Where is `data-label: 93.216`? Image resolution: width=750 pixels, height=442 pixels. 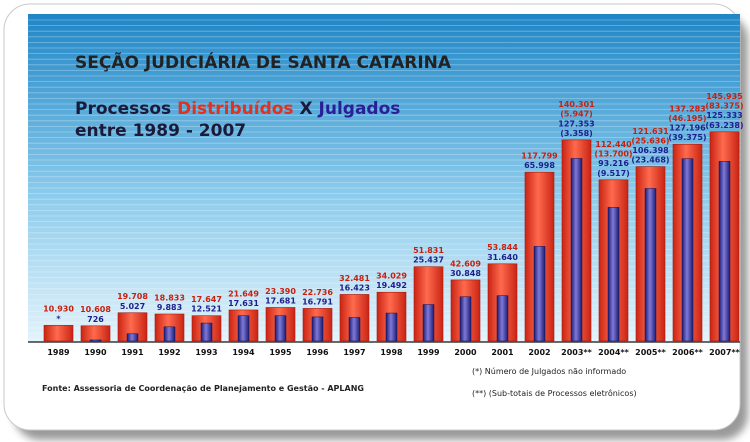
data-label: 93.216 is located at coordinates (613, 163).